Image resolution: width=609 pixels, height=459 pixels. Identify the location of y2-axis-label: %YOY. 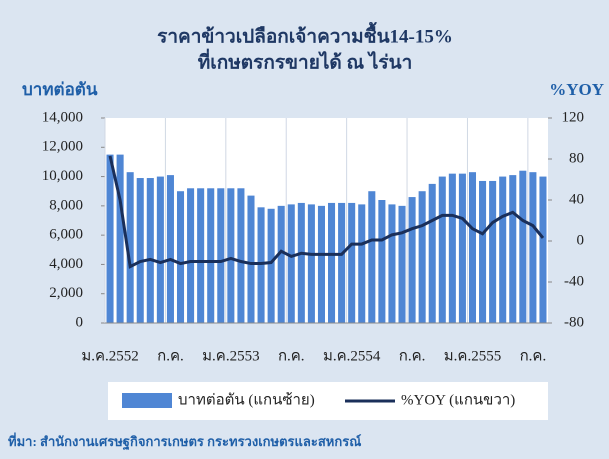
(576, 89).